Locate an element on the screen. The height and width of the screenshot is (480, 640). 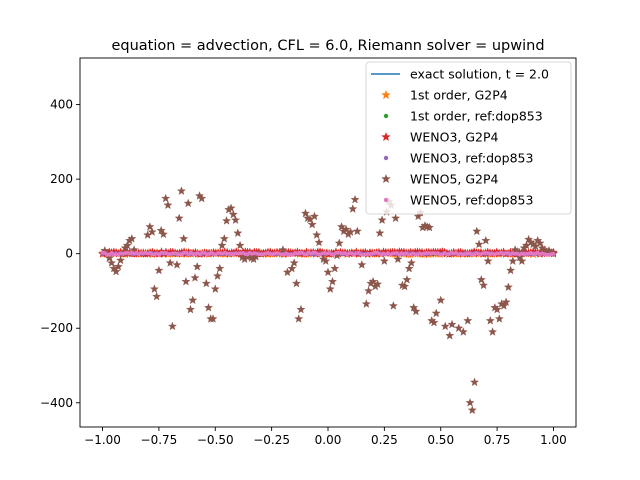
legend-label: WENO5, G2P4 is located at coordinates (454, 179).